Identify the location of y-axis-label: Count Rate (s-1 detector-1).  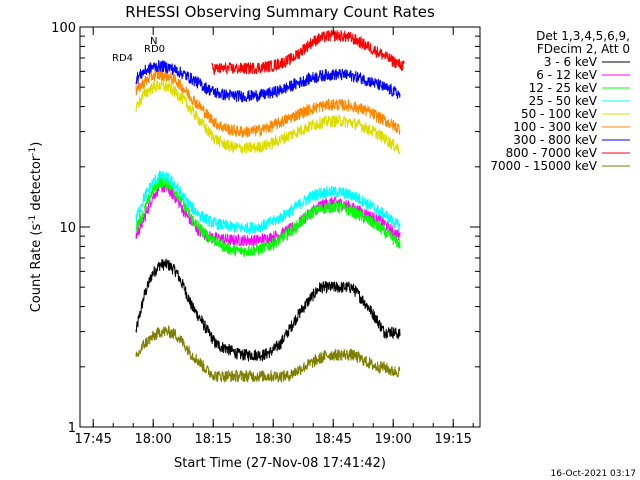
(36, 227).